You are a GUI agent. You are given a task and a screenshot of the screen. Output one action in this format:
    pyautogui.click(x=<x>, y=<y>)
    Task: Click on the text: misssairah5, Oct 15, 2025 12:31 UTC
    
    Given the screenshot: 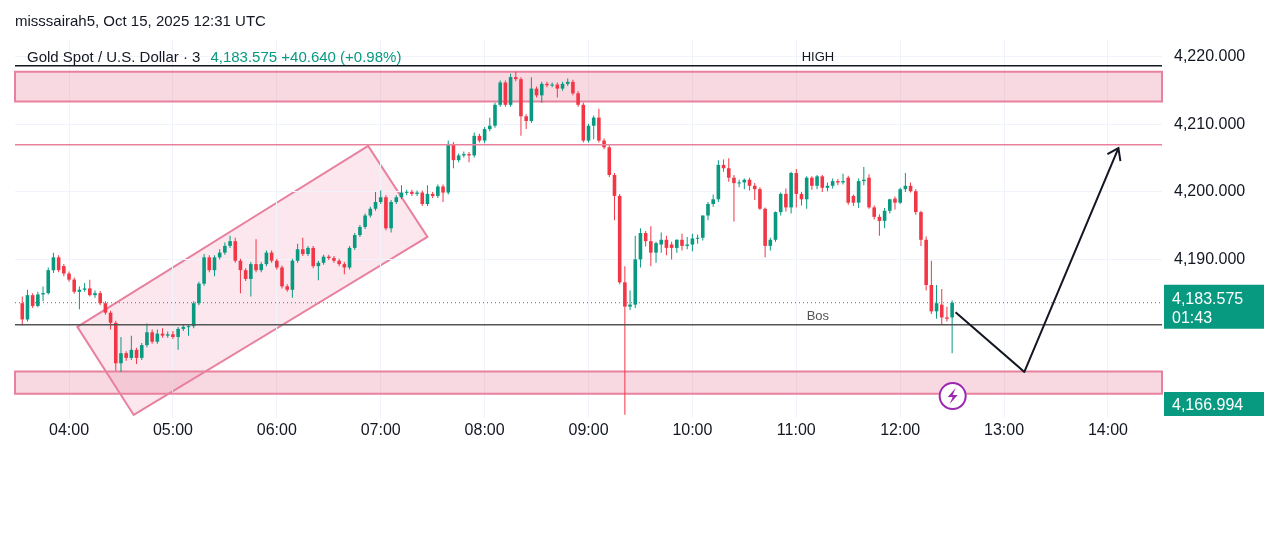 What is the action you would take?
    pyautogui.click(x=141, y=20)
    